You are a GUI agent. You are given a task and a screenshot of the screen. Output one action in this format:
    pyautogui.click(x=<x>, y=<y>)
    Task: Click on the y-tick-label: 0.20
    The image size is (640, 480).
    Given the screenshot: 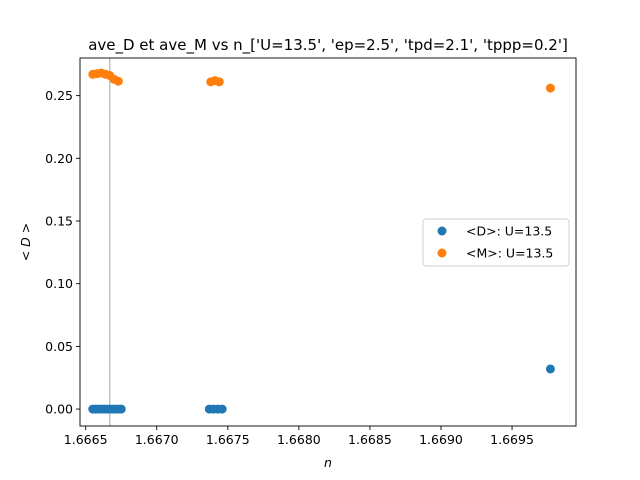 What is the action you would take?
    pyautogui.click(x=59, y=158)
    